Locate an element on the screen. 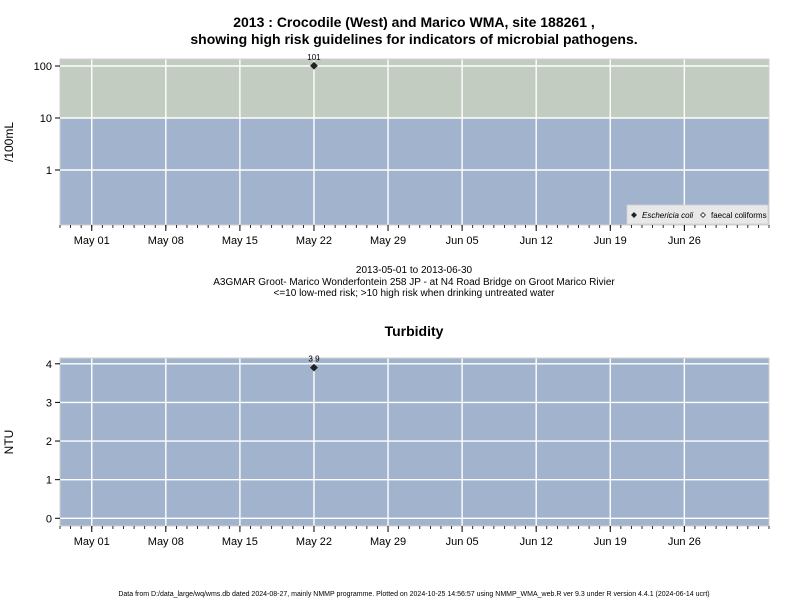  y-tick-label: 0 is located at coordinates (49, 519).